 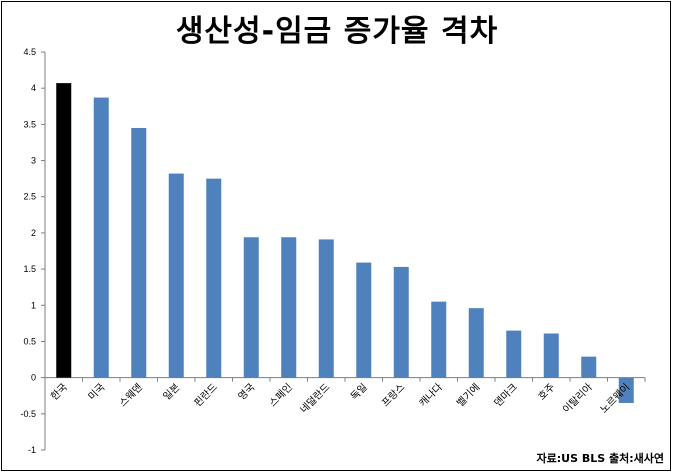 I want to click on category-label: 프랑스, so click(x=393, y=395).